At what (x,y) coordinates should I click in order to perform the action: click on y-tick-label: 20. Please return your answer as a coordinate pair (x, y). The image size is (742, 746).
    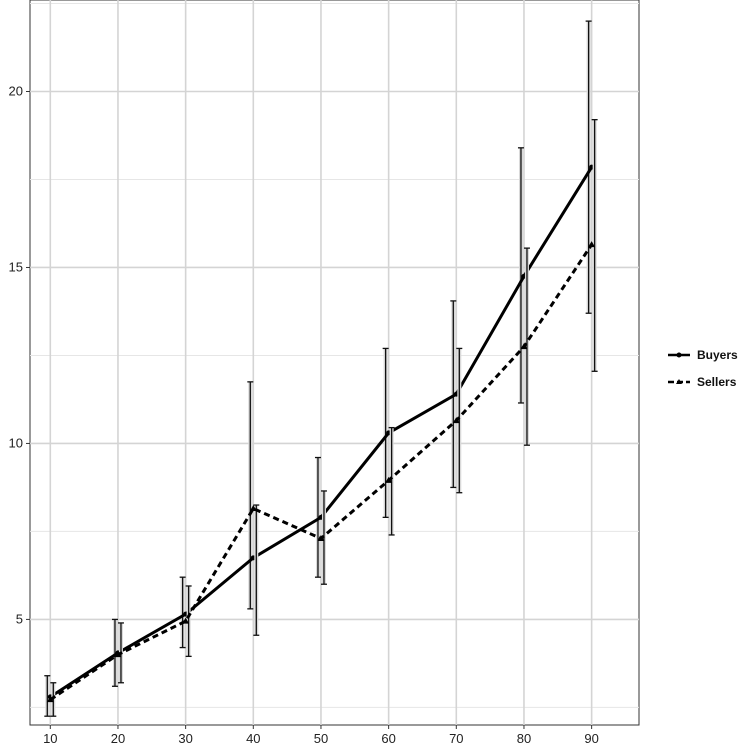
    Looking at the image, I should click on (16, 91).